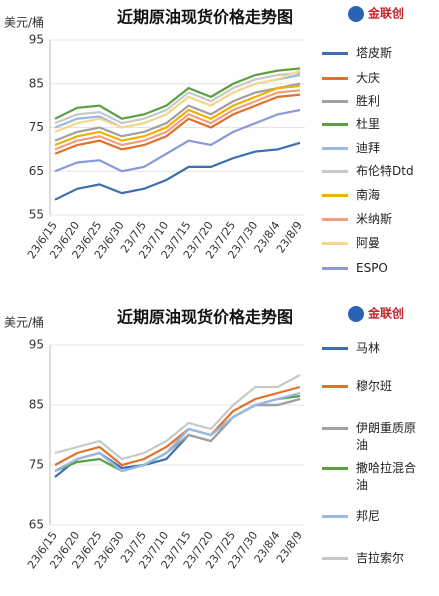  What do you see at coordinates (386, 476) in the screenshot?
I see `legend-label: 撒哈拉混合油` at bounding box center [386, 476].